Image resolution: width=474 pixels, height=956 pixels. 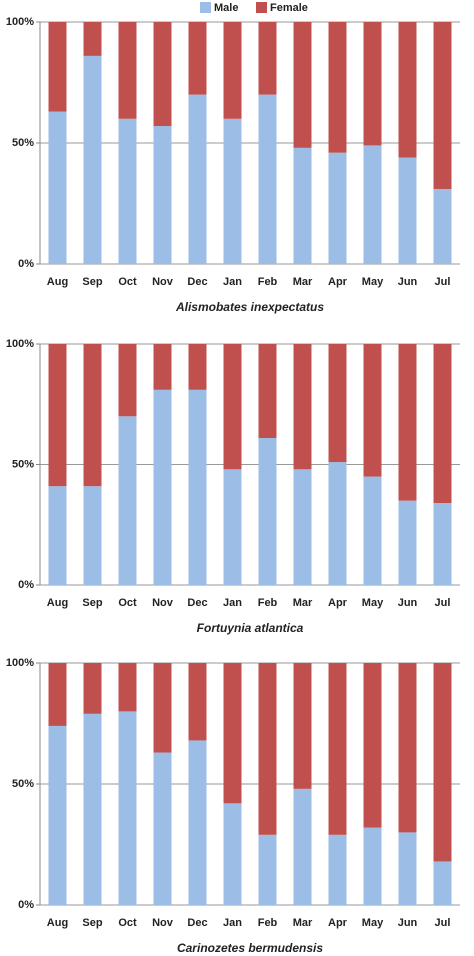 What do you see at coordinates (250, 628) in the screenshot?
I see `chart-title: Fortuynia atlantica` at bounding box center [250, 628].